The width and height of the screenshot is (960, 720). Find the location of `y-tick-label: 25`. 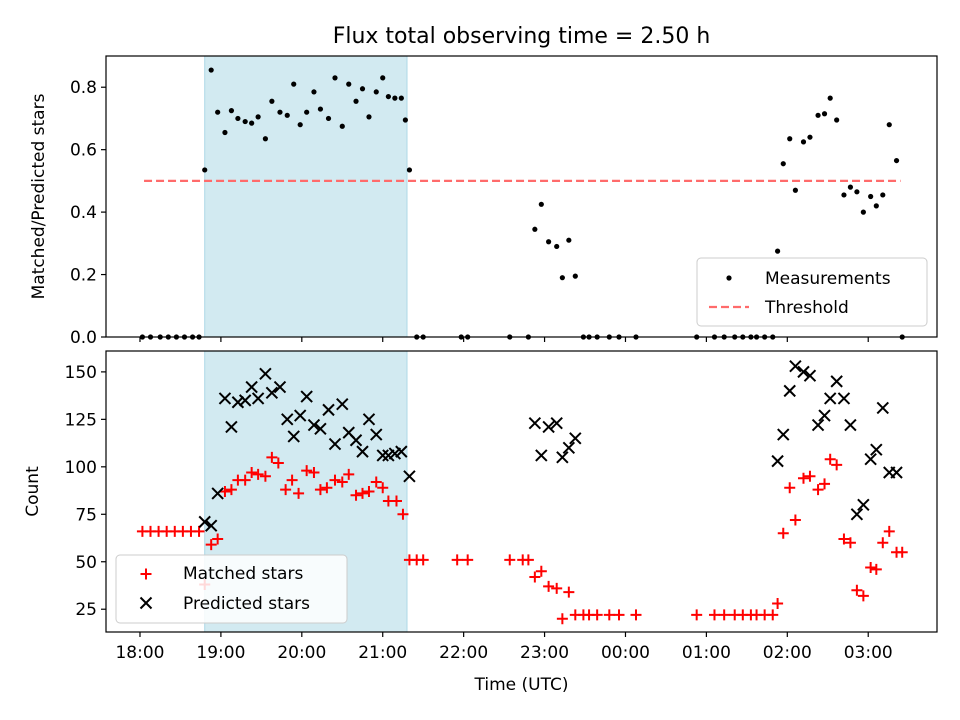

y-tick-label: 25 is located at coordinates (86, 610).